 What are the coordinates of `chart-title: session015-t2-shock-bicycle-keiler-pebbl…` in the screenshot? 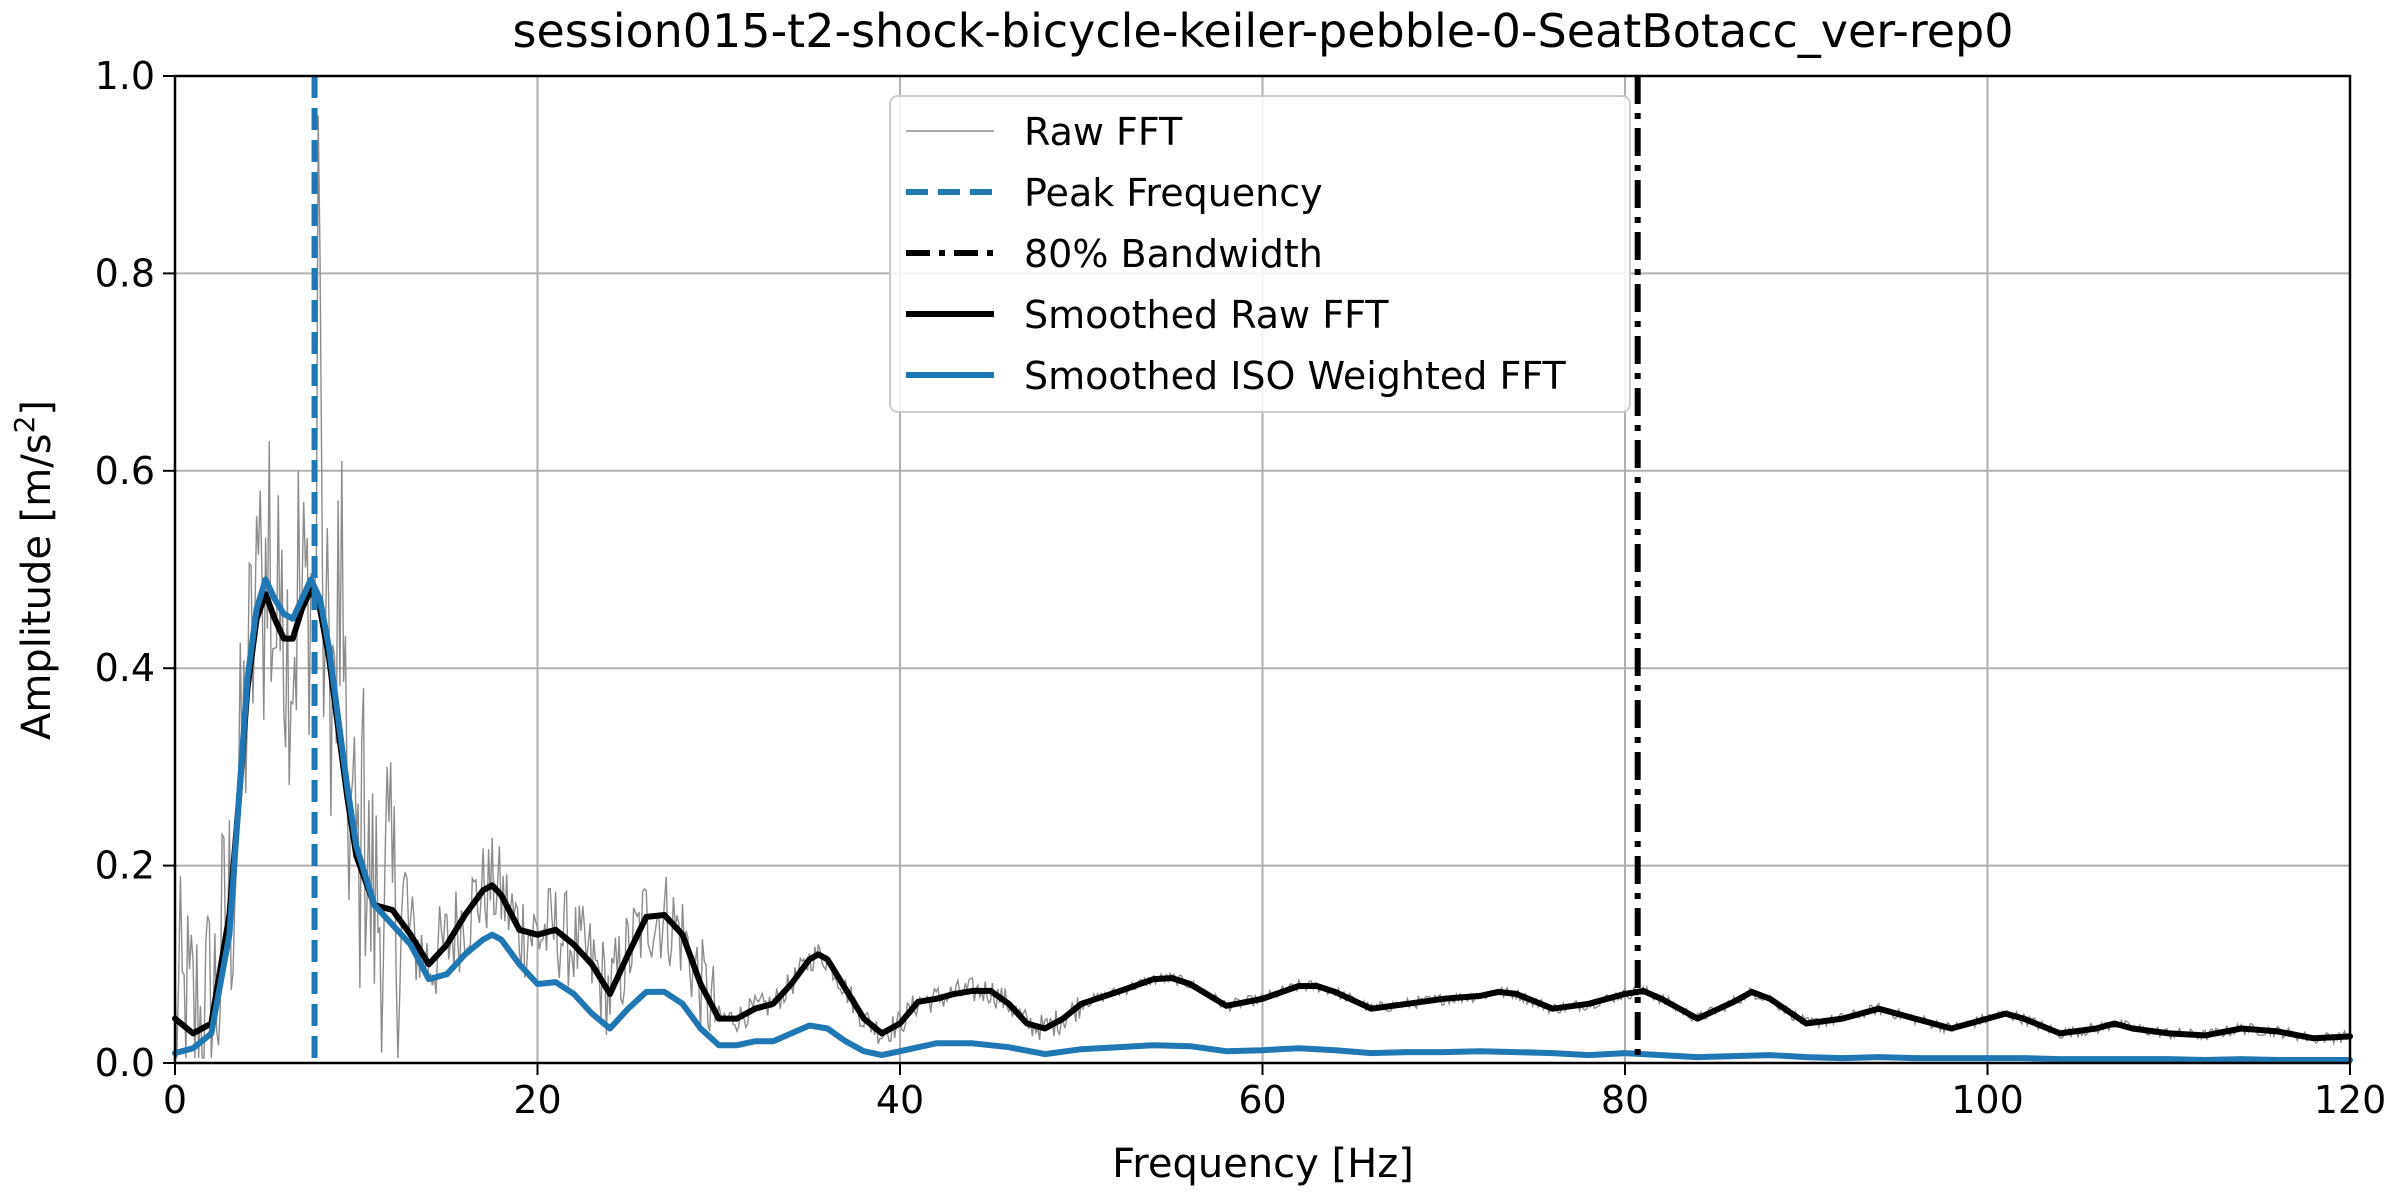 It's located at (1263, 31).